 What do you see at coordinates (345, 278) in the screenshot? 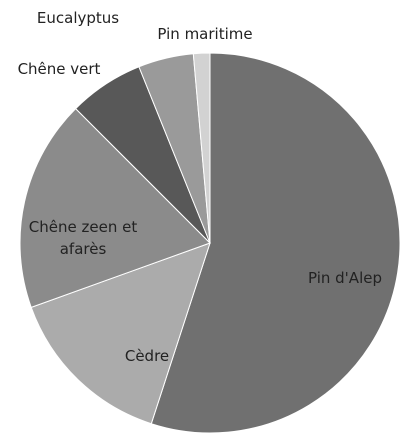
I see `slice-label: Pin d'Alep` at bounding box center [345, 278].